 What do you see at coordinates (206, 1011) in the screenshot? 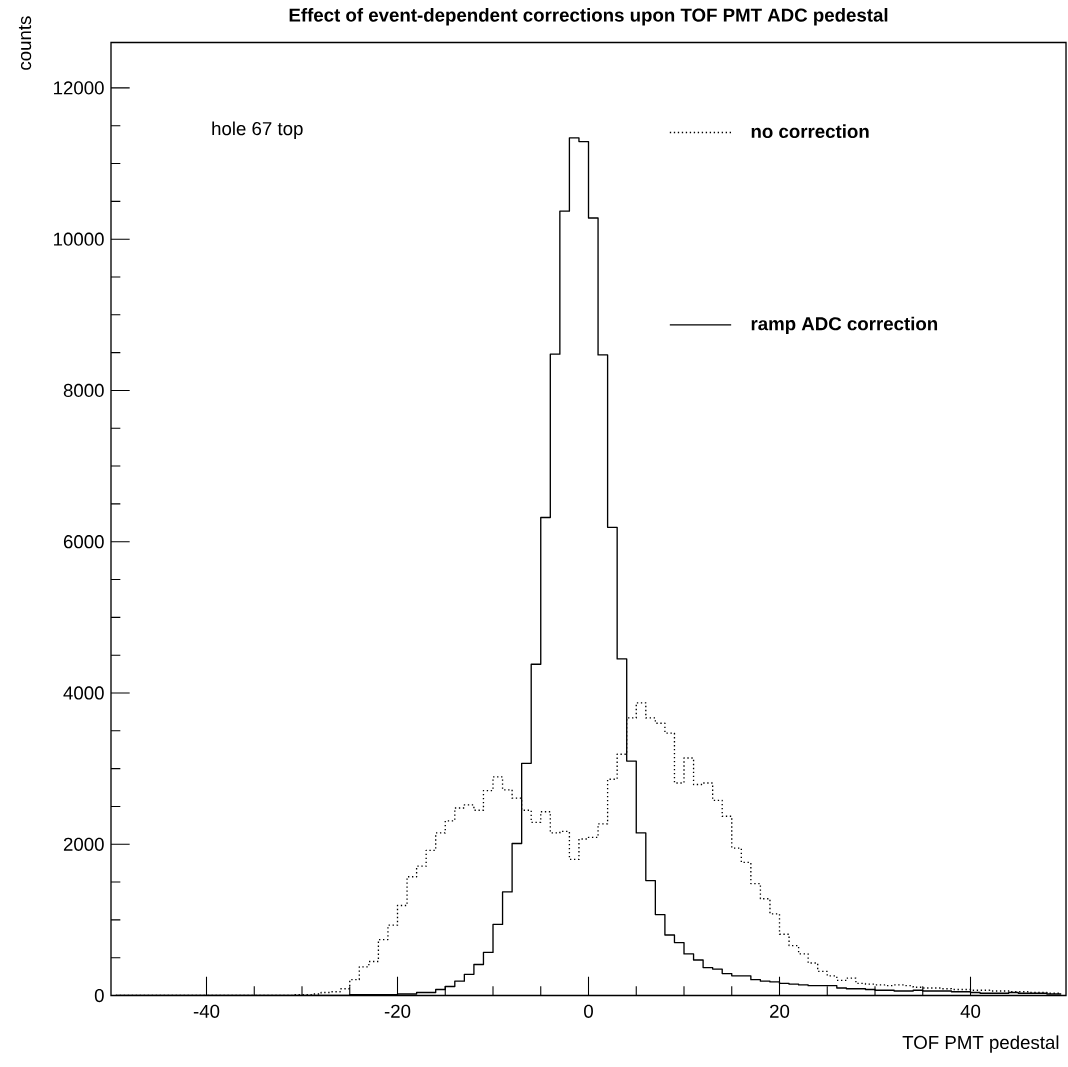
I see `x-tick-label: -40` at bounding box center [206, 1011].